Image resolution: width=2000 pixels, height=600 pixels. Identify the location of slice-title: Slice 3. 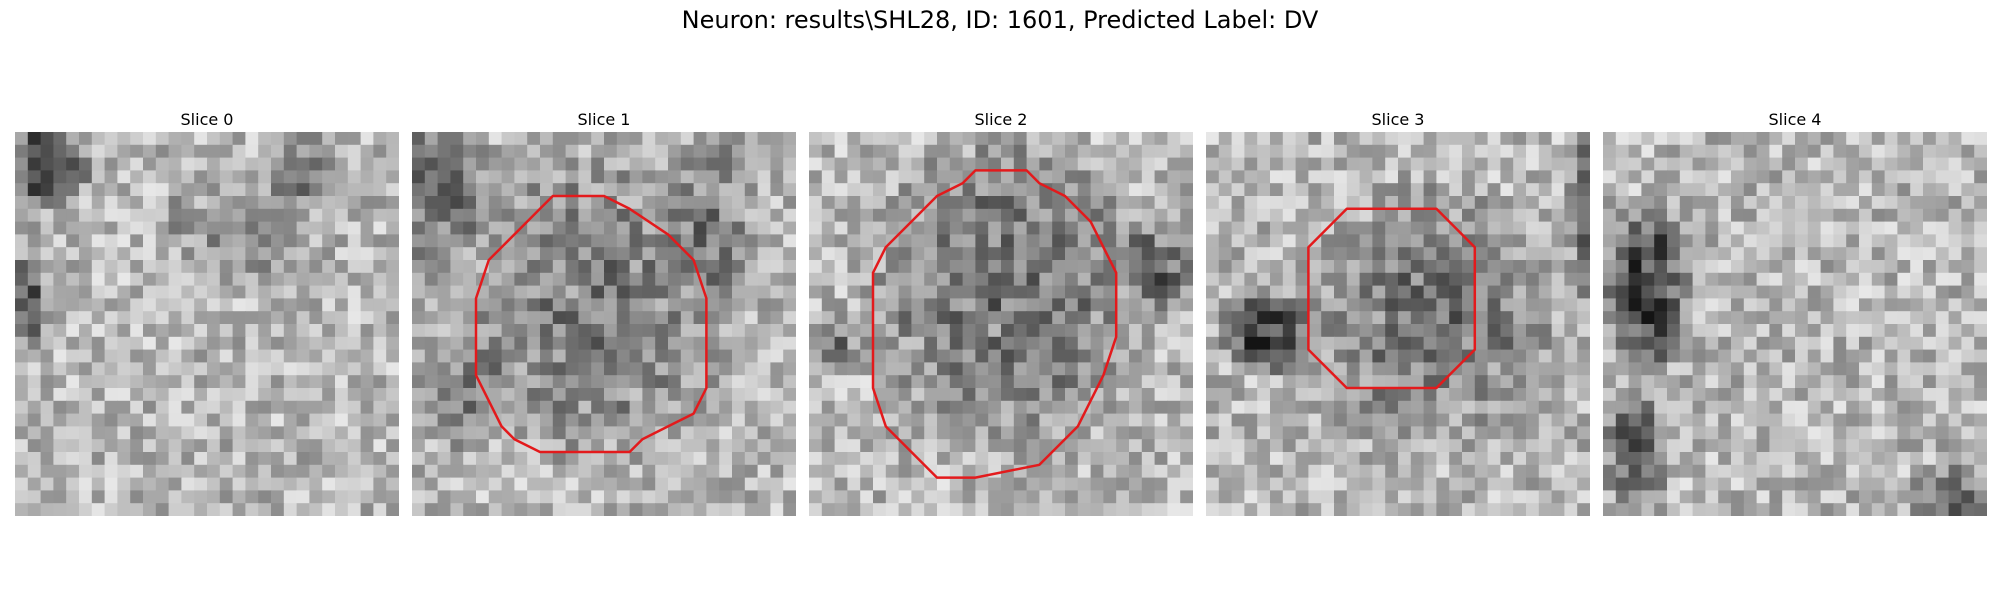
(1398, 119).